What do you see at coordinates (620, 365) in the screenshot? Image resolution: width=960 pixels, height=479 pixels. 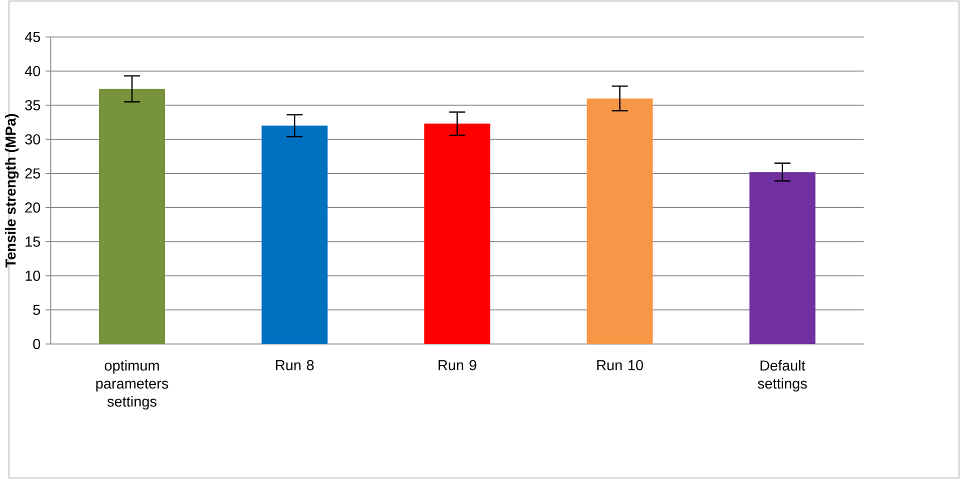 I see `x-tick-label: Run 10` at bounding box center [620, 365].